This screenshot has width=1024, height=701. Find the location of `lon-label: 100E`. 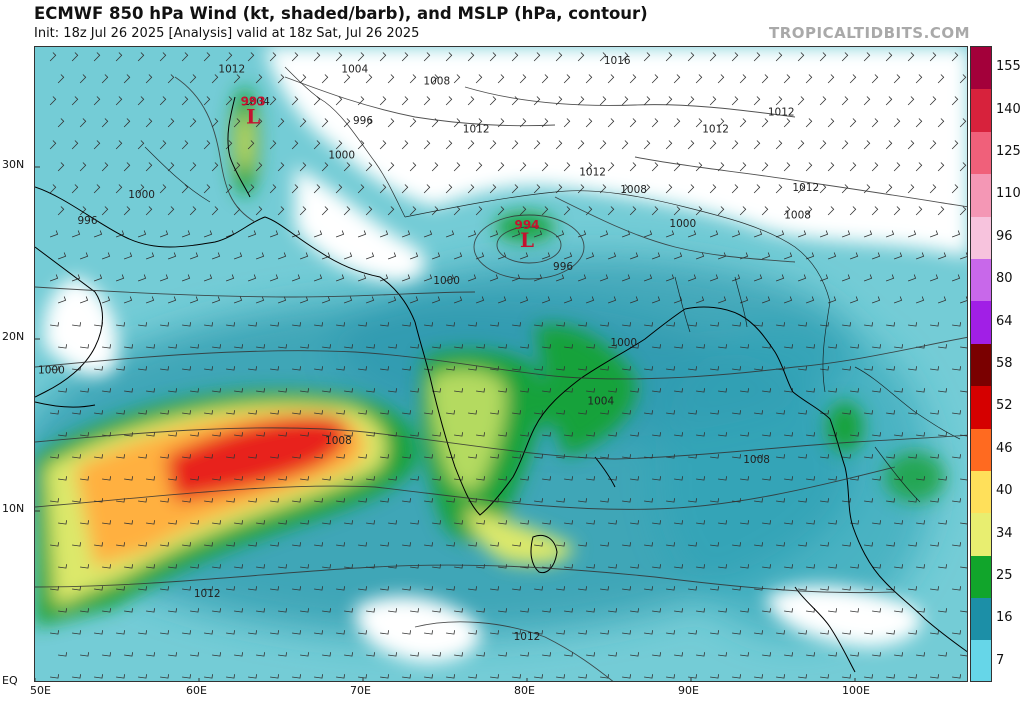

lon-label: 100E is located at coordinates (856, 690).